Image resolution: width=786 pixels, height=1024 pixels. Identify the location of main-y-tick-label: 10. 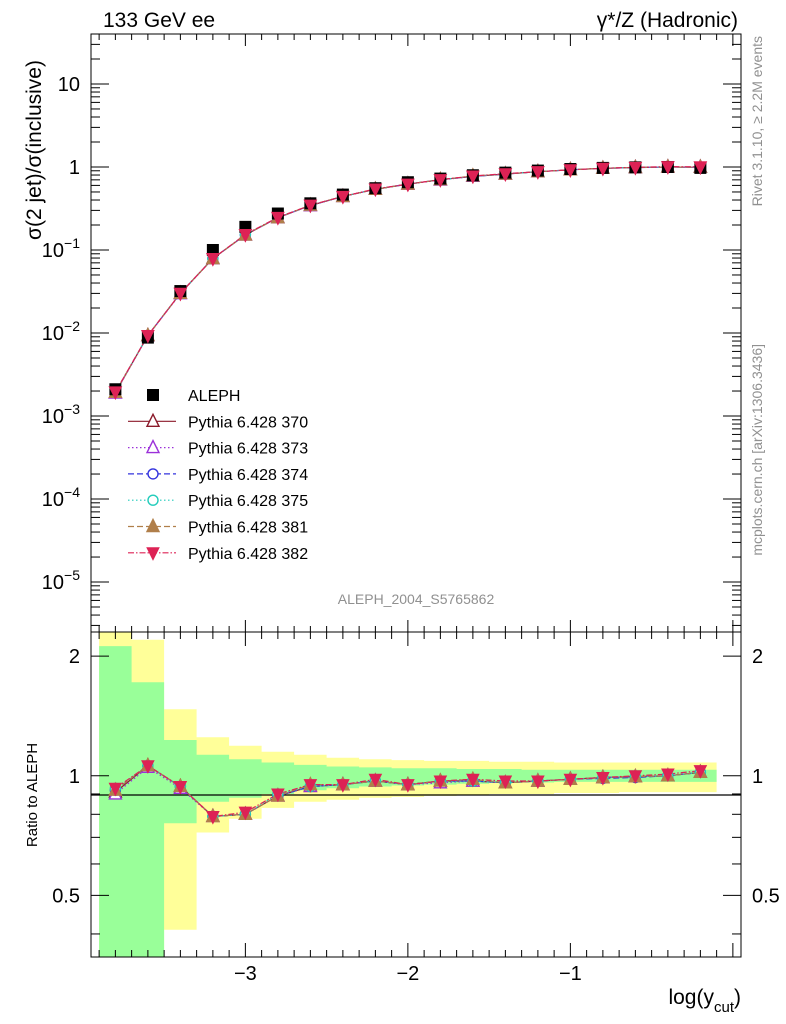
(69, 85).